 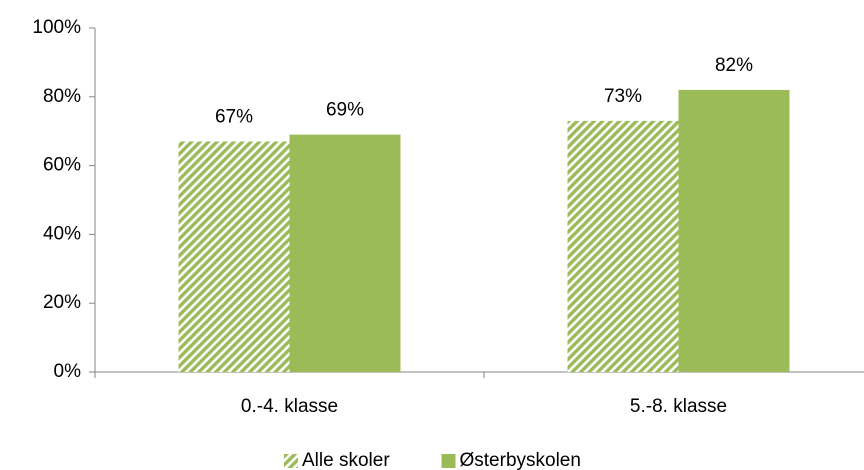 What do you see at coordinates (678, 406) in the screenshot?
I see `x-tick-label: 5.-8. klasse` at bounding box center [678, 406].